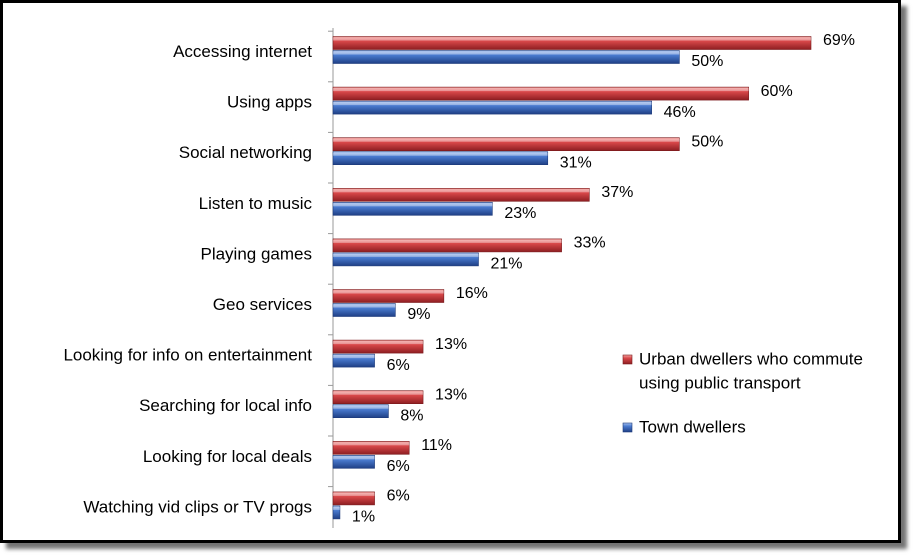 This screenshot has width=915, height=557. What do you see at coordinates (751, 358) in the screenshot?
I see `legend-label-urban: Urban dwellers who commute` at bounding box center [751, 358].